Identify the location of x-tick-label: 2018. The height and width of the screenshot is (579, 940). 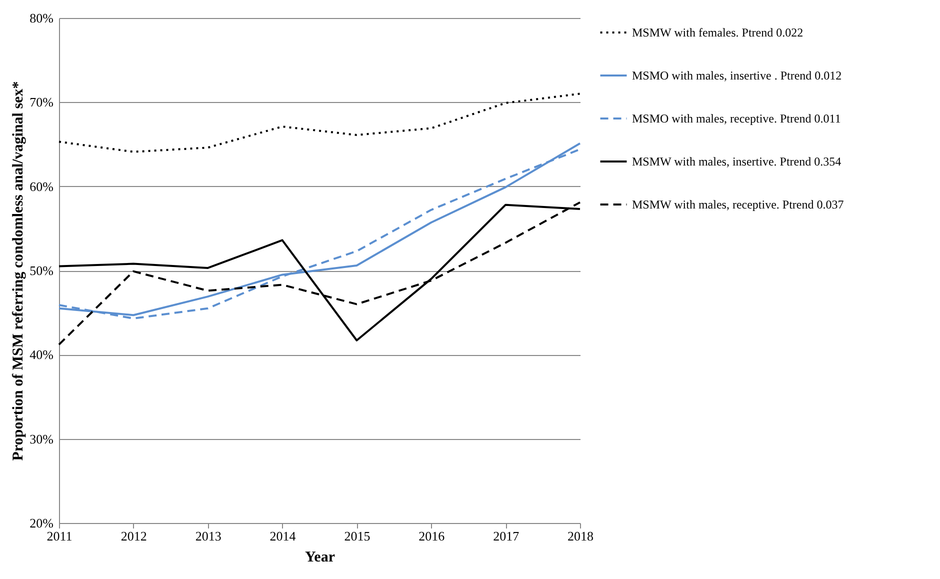
(581, 536).